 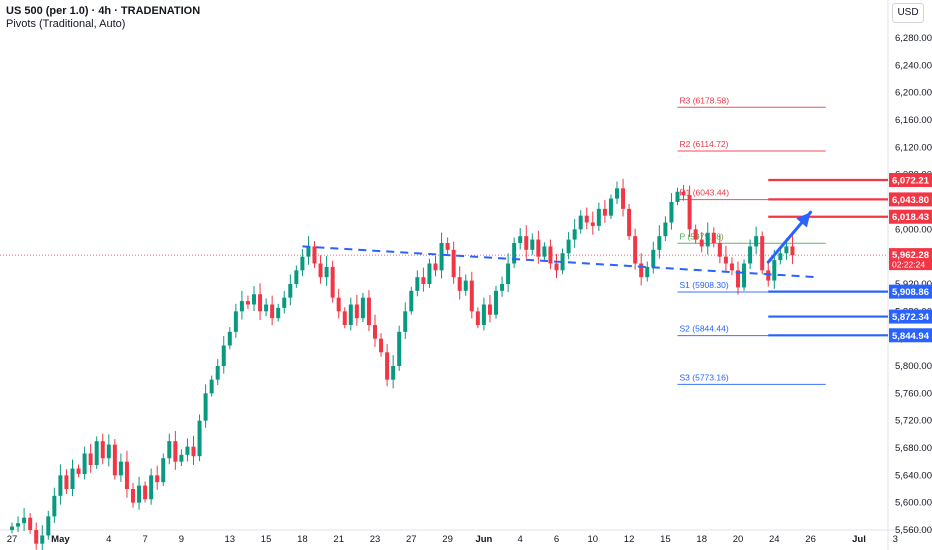 I want to click on y-tick-label: 5,560.00, so click(x=913, y=530).